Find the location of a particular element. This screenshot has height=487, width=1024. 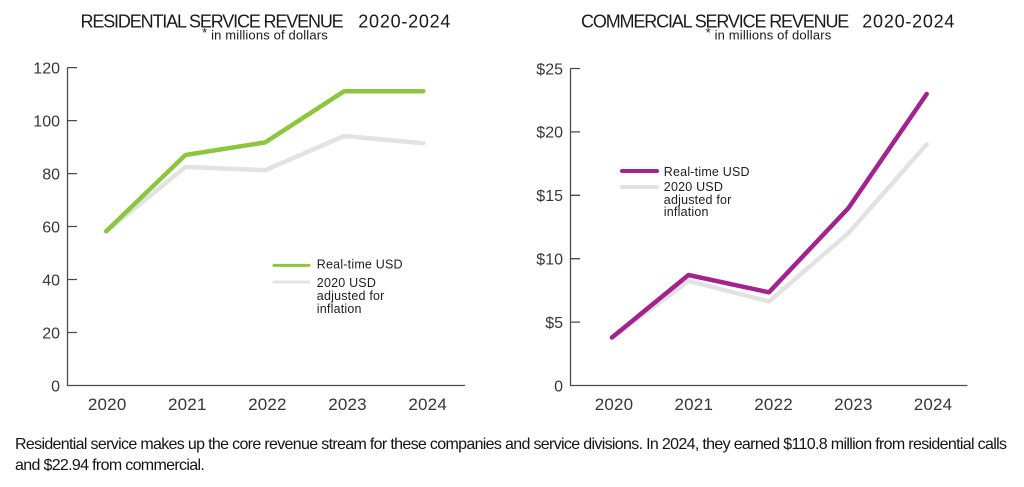

svg-text: $15 is located at coordinates (549, 196).